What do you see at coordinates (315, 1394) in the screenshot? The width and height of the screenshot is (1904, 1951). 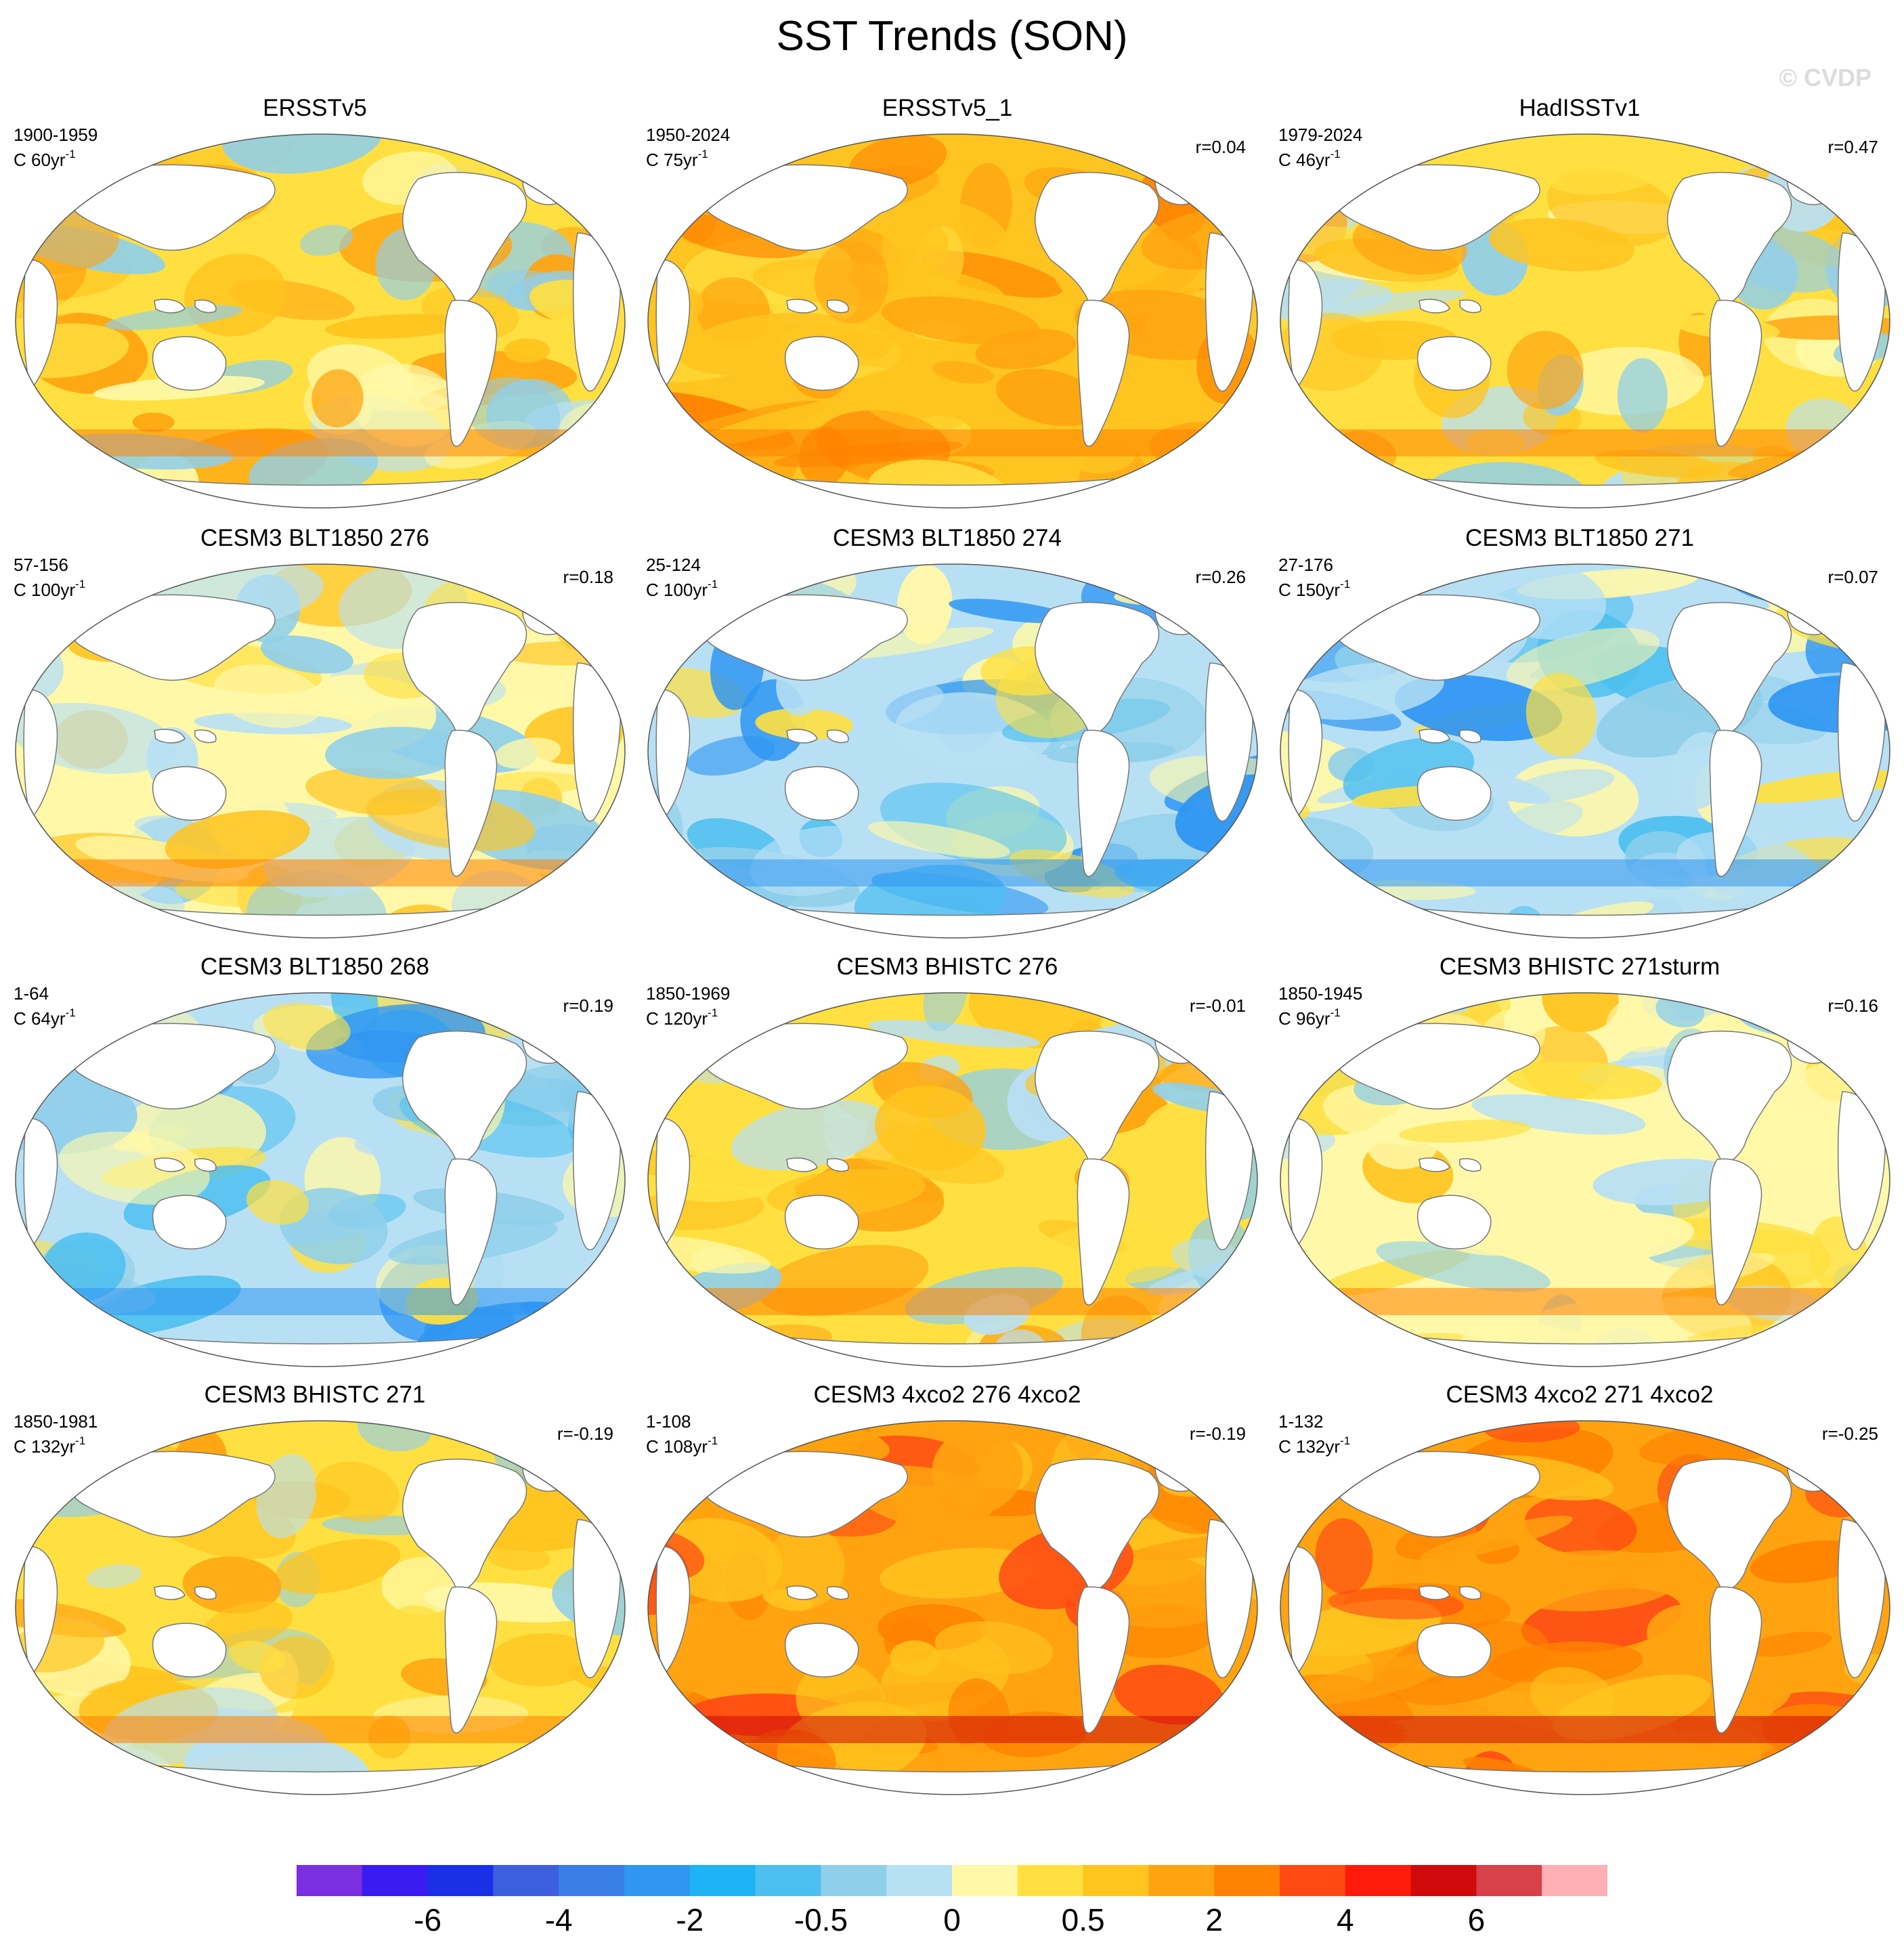 I see `panel-title: CESM3 BHISTC 271` at bounding box center [315, 1394].